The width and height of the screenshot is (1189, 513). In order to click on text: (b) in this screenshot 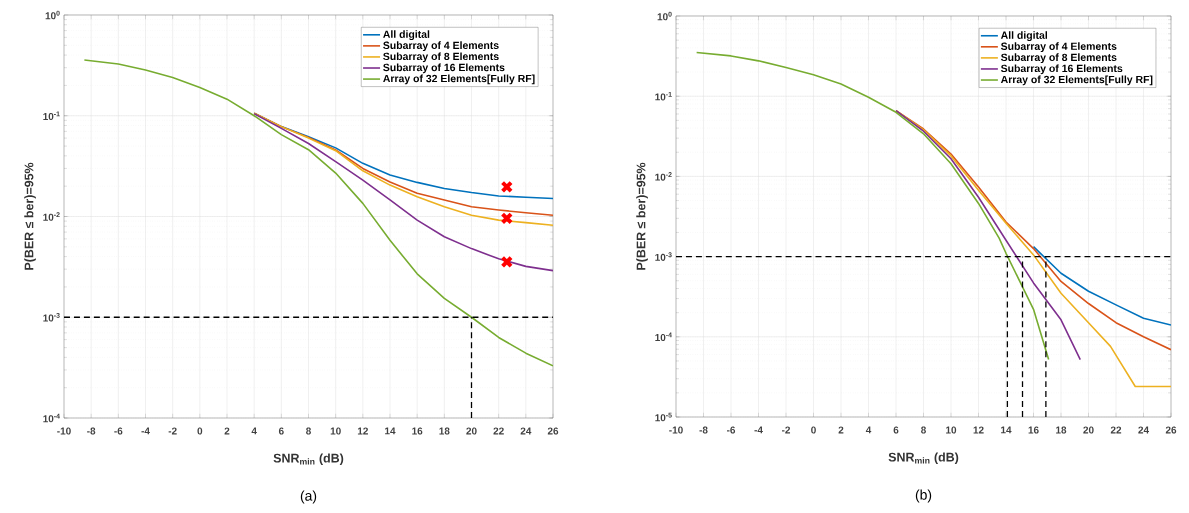, I will do `click(923, 496)`.